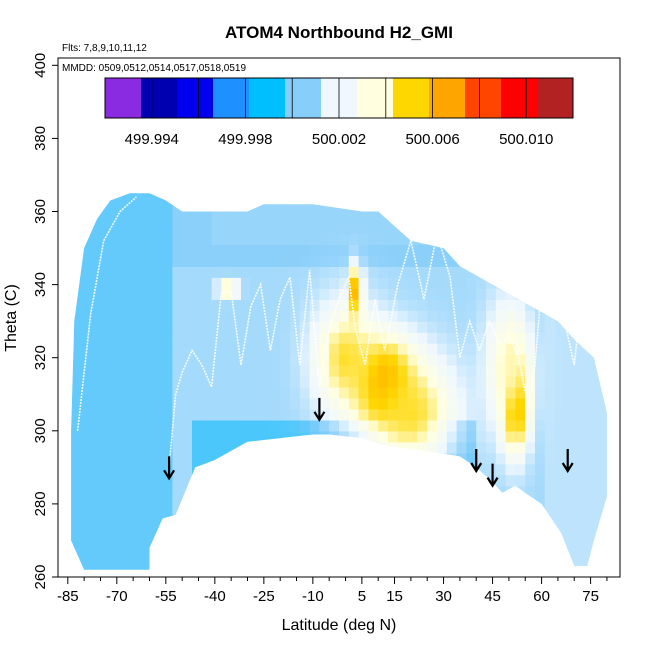 This screenshot has height=650, width=650. What do you see at coordinates (231, 98) in the screenshot?
I see `colorbar-swatch` at bounding box center [231, 98].